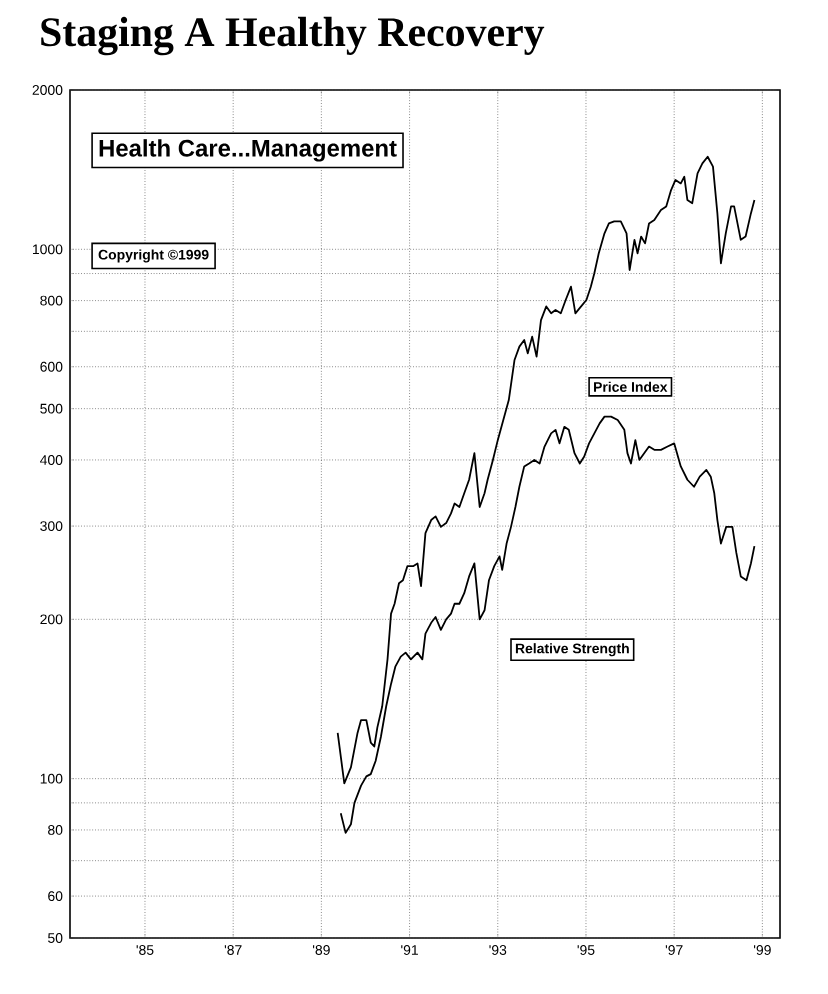  What do you see at coordinates (248, 150) in the screenshot?
I see `text: Health Care...Management` at bounding box center [248, 150].